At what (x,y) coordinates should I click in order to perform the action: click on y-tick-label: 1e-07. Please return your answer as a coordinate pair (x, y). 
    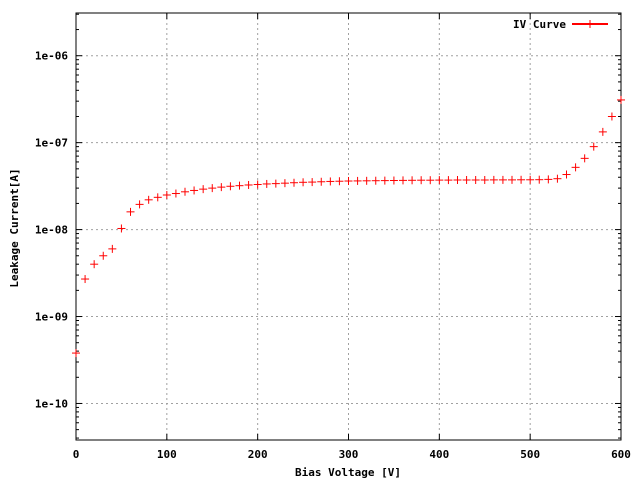
    Looking at the image, I should click on (51, 143).